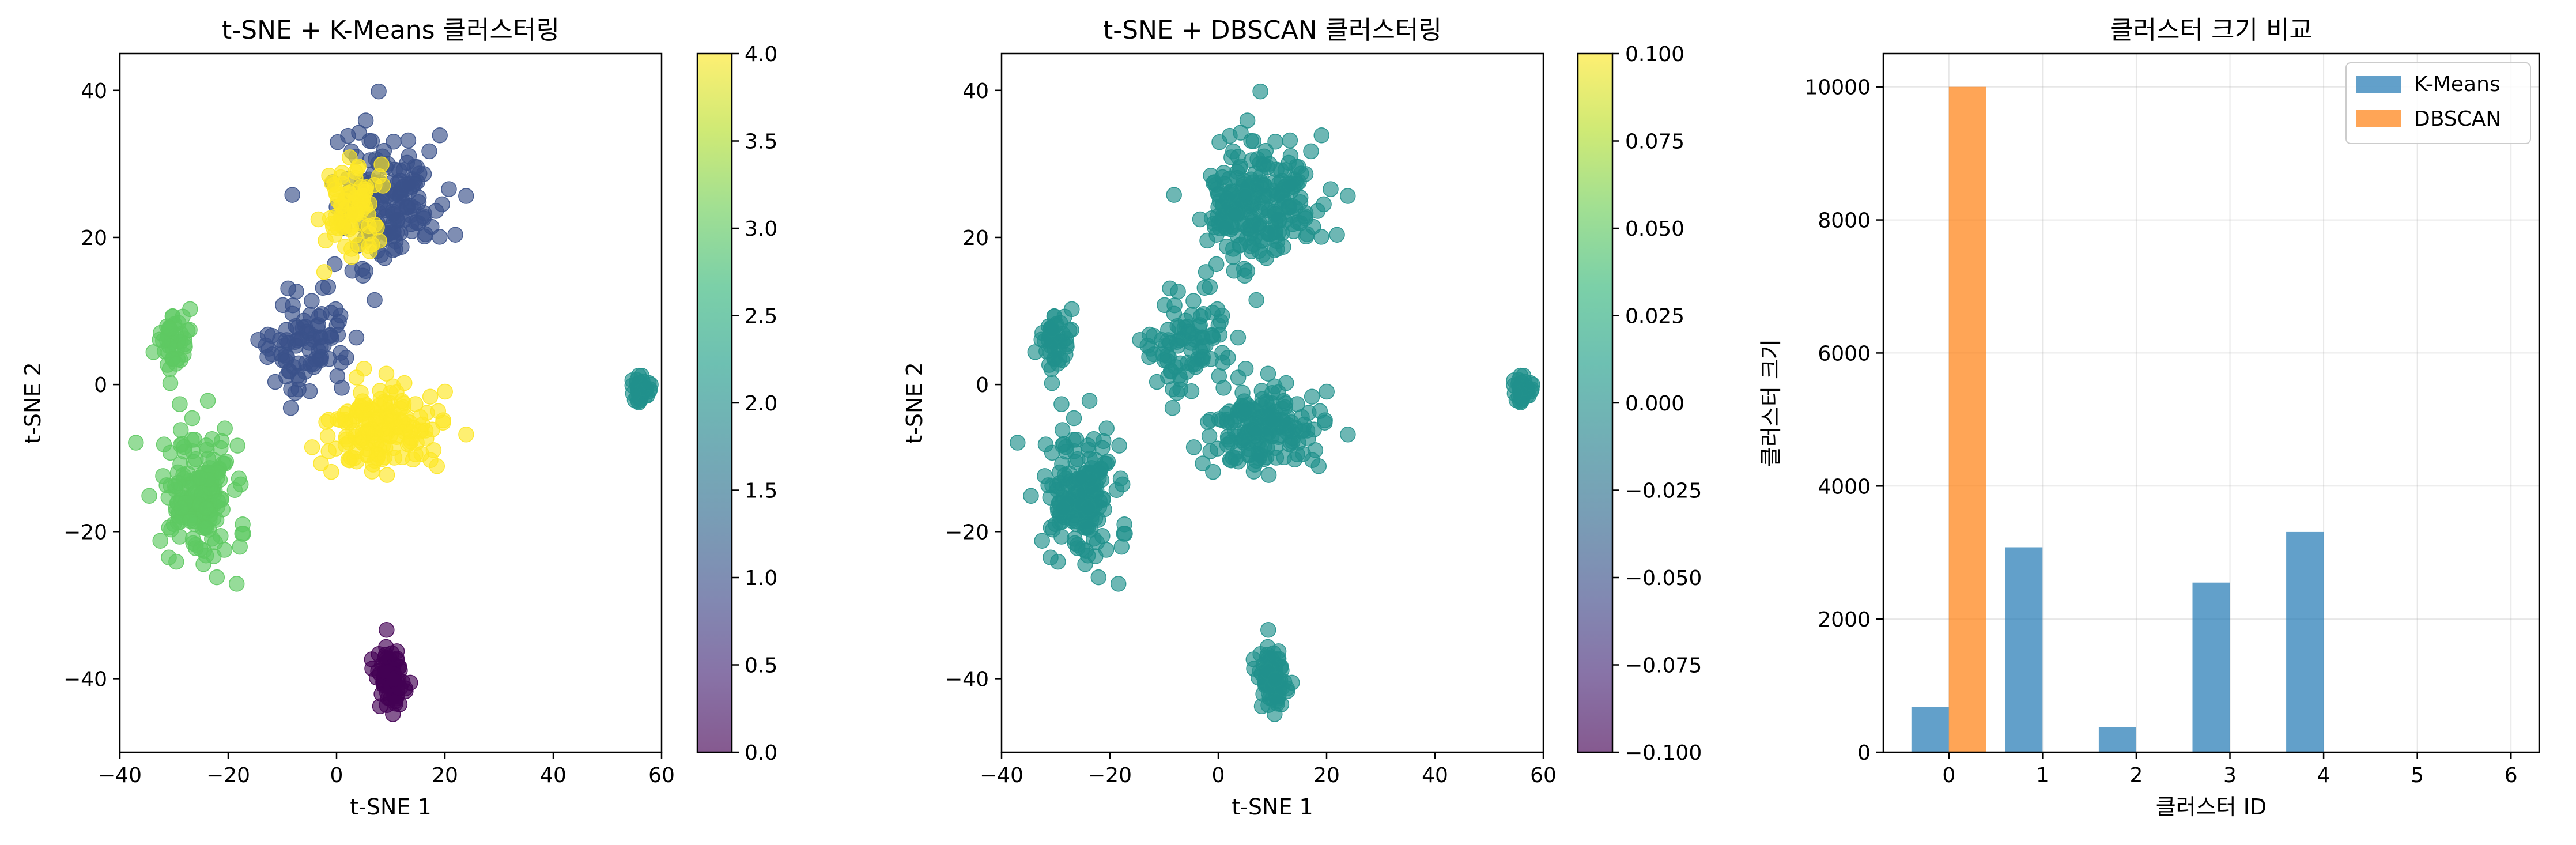 The image size is (2576, 845). I want to click on x-tick-label: 0, so click(1948, 775).